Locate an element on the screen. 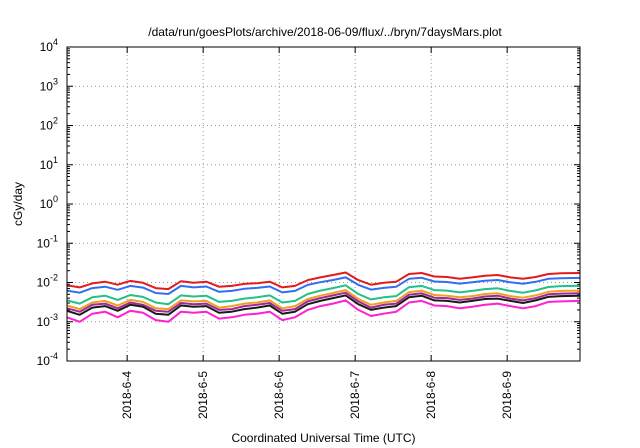 The image size is (640, 448). y-tick-label: 10³ is located at coordinates (49, 84).